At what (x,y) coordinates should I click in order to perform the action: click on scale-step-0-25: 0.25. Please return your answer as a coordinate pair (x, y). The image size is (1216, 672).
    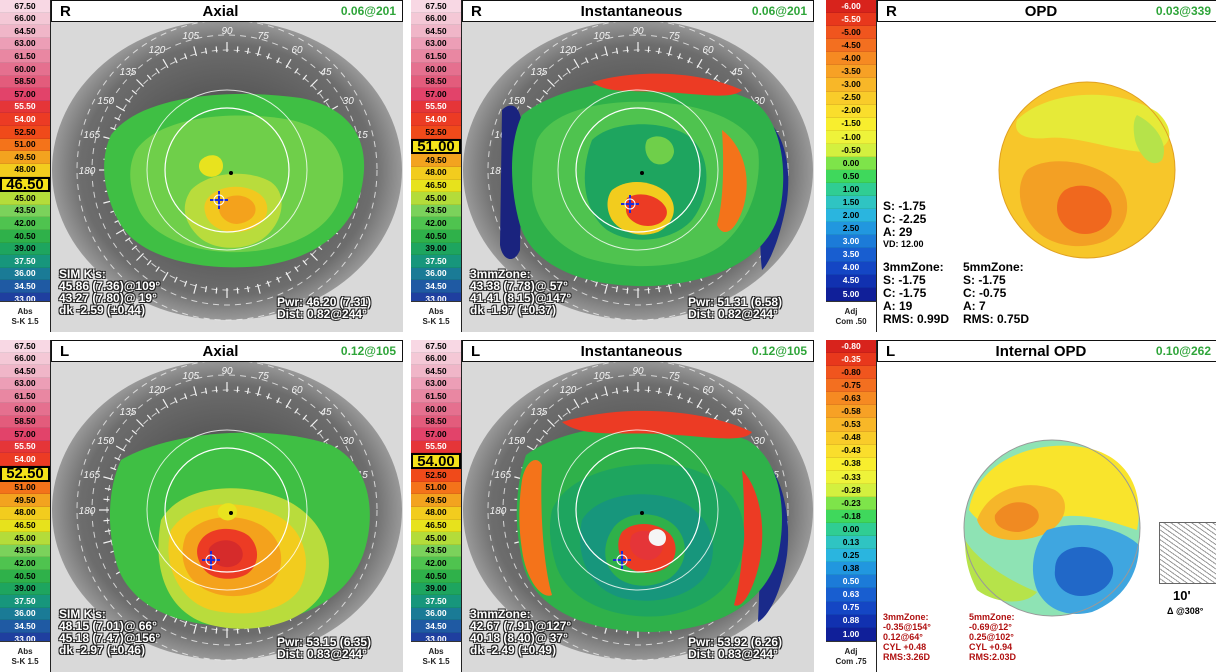
    Looking at the image, I should click on (851, 556).